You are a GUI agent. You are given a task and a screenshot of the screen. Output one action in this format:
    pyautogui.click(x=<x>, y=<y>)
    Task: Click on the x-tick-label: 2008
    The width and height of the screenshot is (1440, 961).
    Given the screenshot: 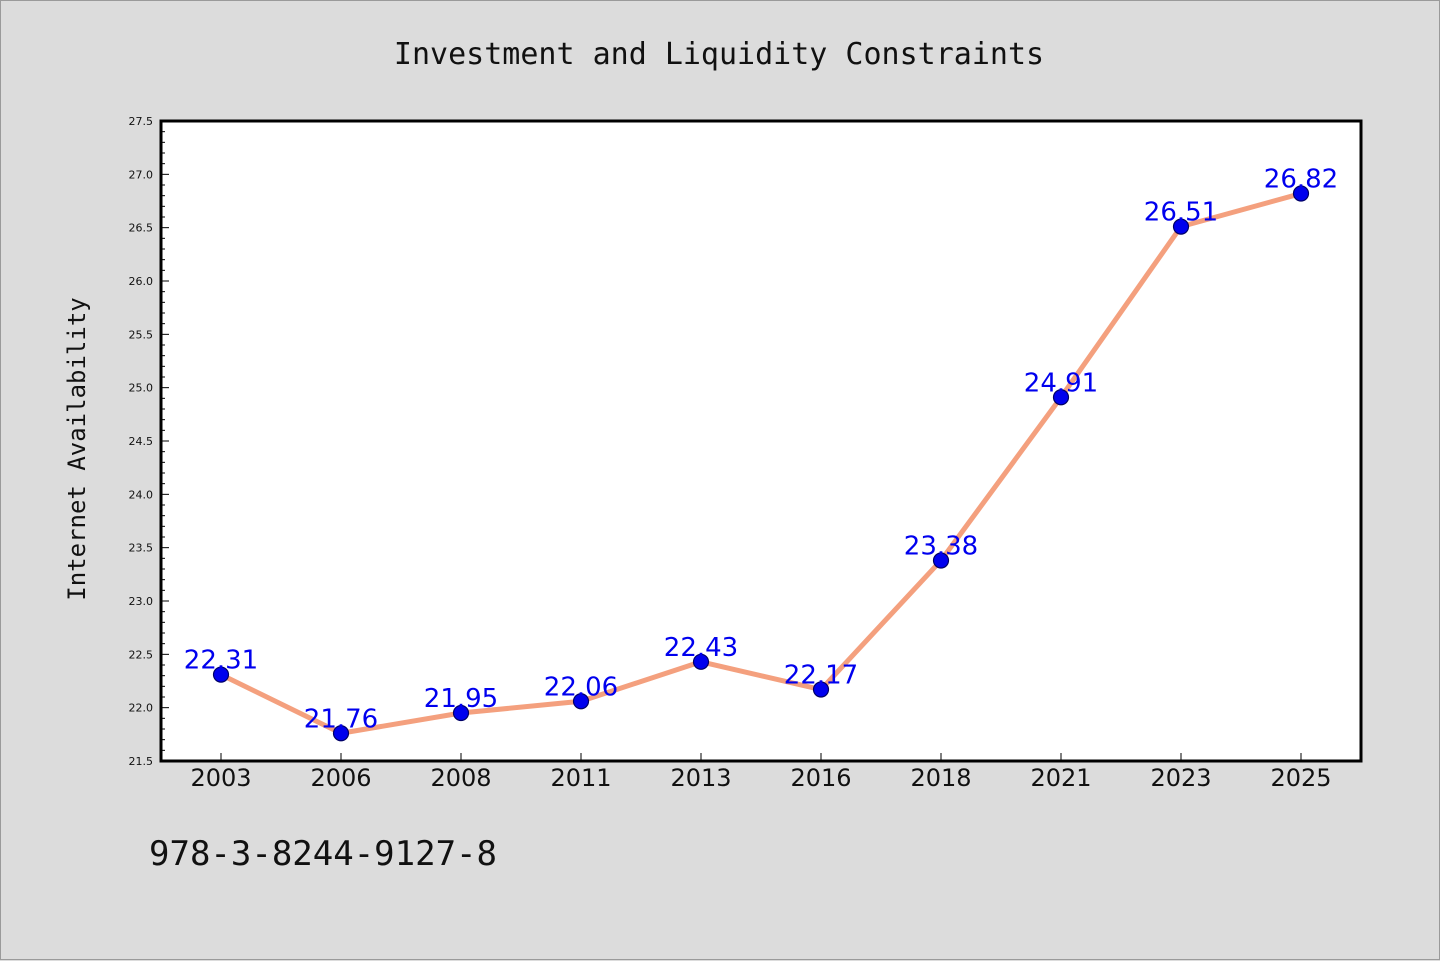 What is the action you would take?
    pyautogui.click(x=460, y=778)
    